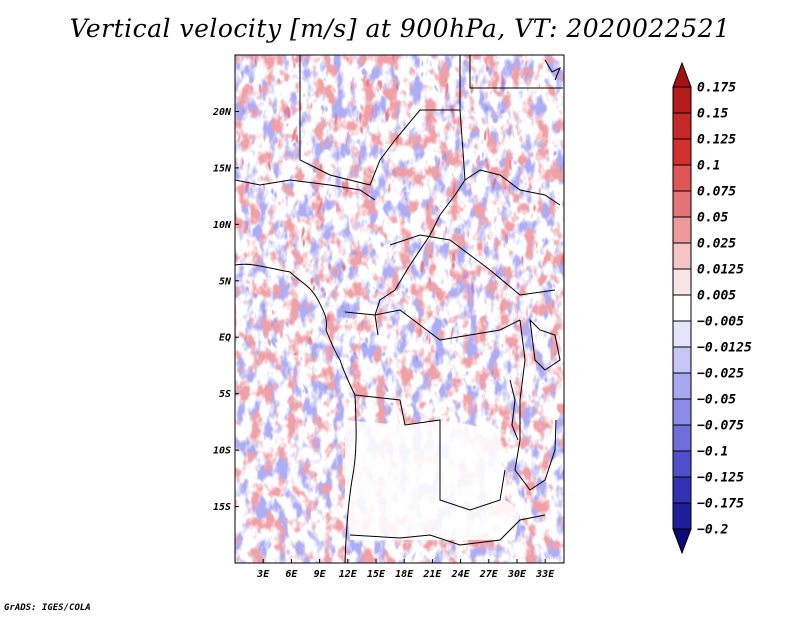 Image resolution: width=800 pixels, height=618 pixels. What do you see at coordinates (305, 190) in the screenshot?
I see `border-sahel` at bounding box center [305, 190].